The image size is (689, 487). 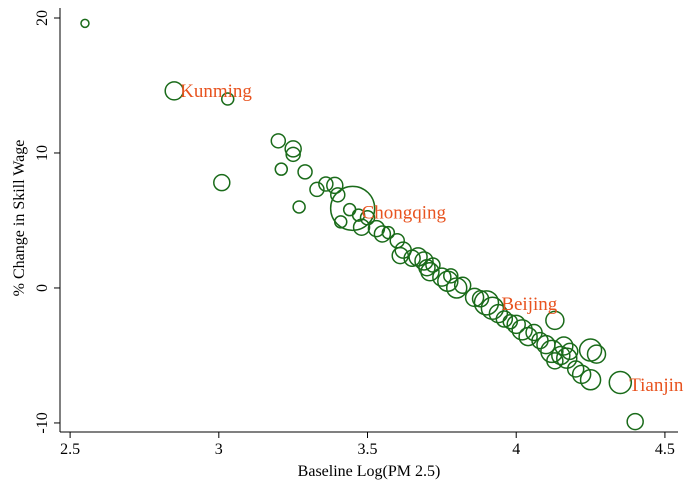 What do you see at coordinates (19, 218) in the screenshot?
I see `y-axis-label: % Change in Skill Wage` at bounding box center [19, 218].